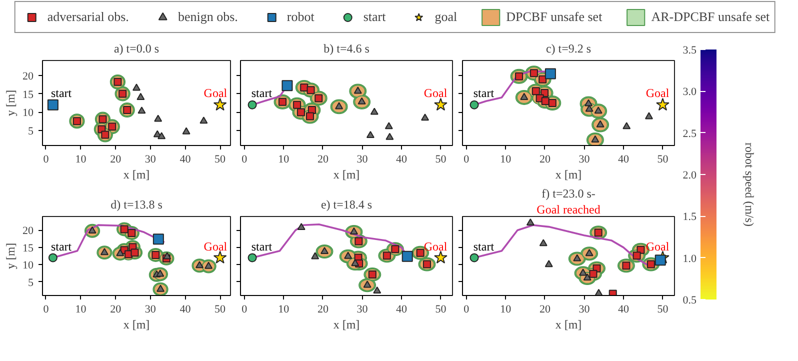 The image size is (798, 361). Describe the element at coordinates (137, 49) in the screenshot. I see `chart-title: a) t=0.0 s` at that location.